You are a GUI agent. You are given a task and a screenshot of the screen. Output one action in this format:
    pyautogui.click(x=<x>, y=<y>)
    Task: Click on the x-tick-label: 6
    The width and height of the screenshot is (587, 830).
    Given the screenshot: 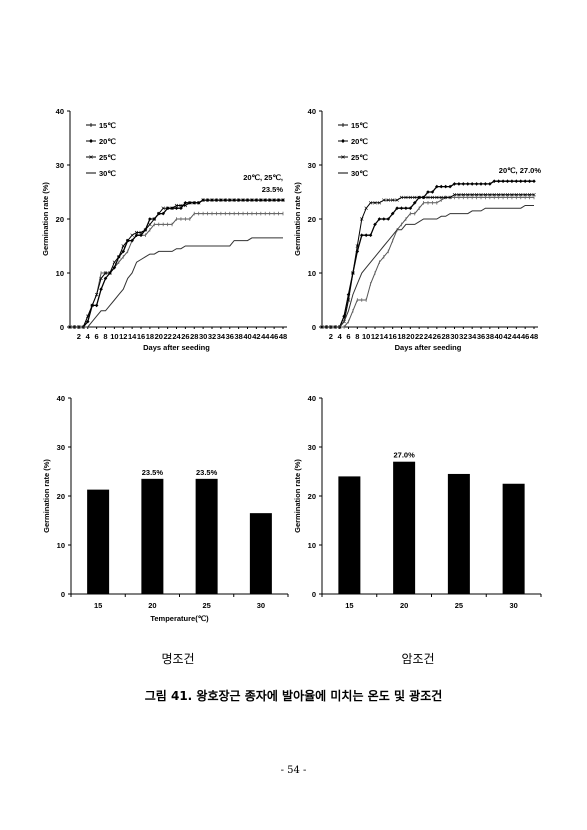 What is the action you would take?
    pyautogui.click(x=348, y=336)
    